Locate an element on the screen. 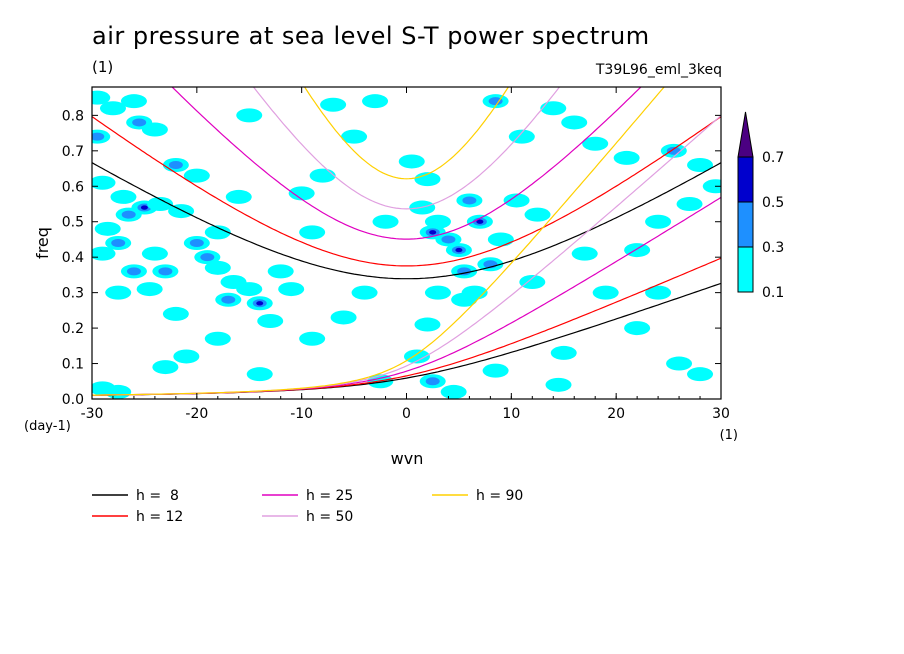 This screenshot has width=904, height=654. colorbar-extend-arrow is located at coordinates (745, 134).